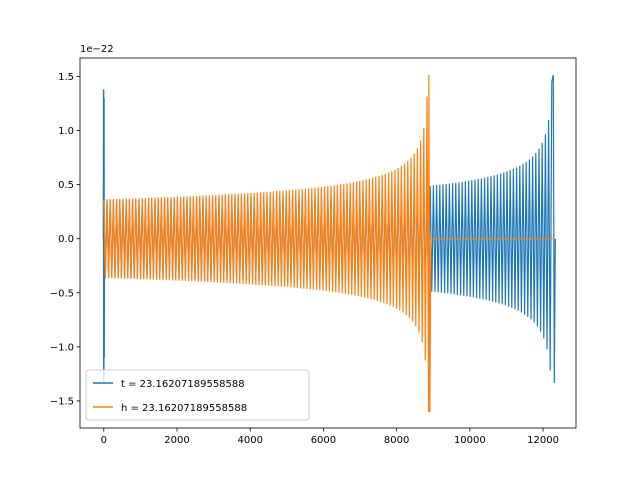 The height and width of the screenshot is (480, 640). I want to click on y-axis: −1.5 −1.0 −0.5 0.0 0.5 1.0 1.5, so click(65, 239).